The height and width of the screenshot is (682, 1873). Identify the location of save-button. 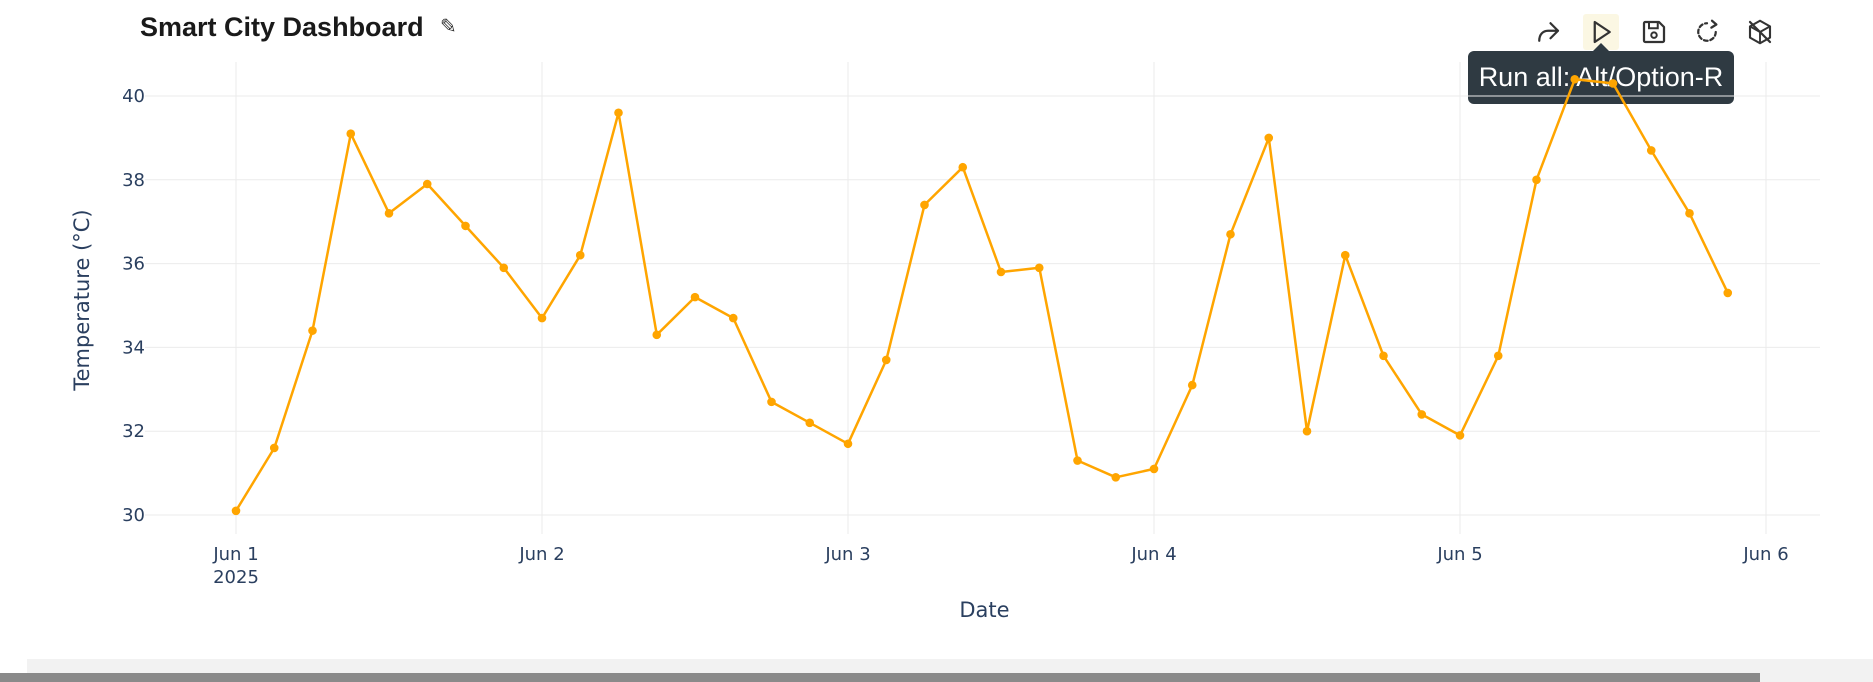
(1654, 32).